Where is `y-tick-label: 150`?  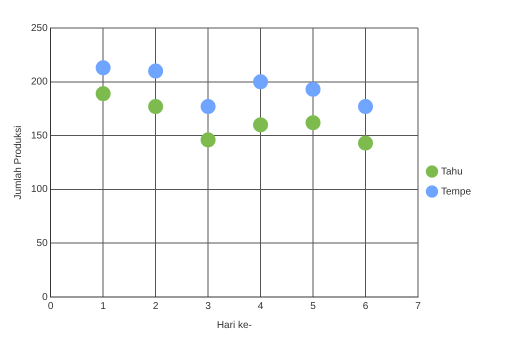 y-tick-label: 150 is located at coordinates (39, 136).